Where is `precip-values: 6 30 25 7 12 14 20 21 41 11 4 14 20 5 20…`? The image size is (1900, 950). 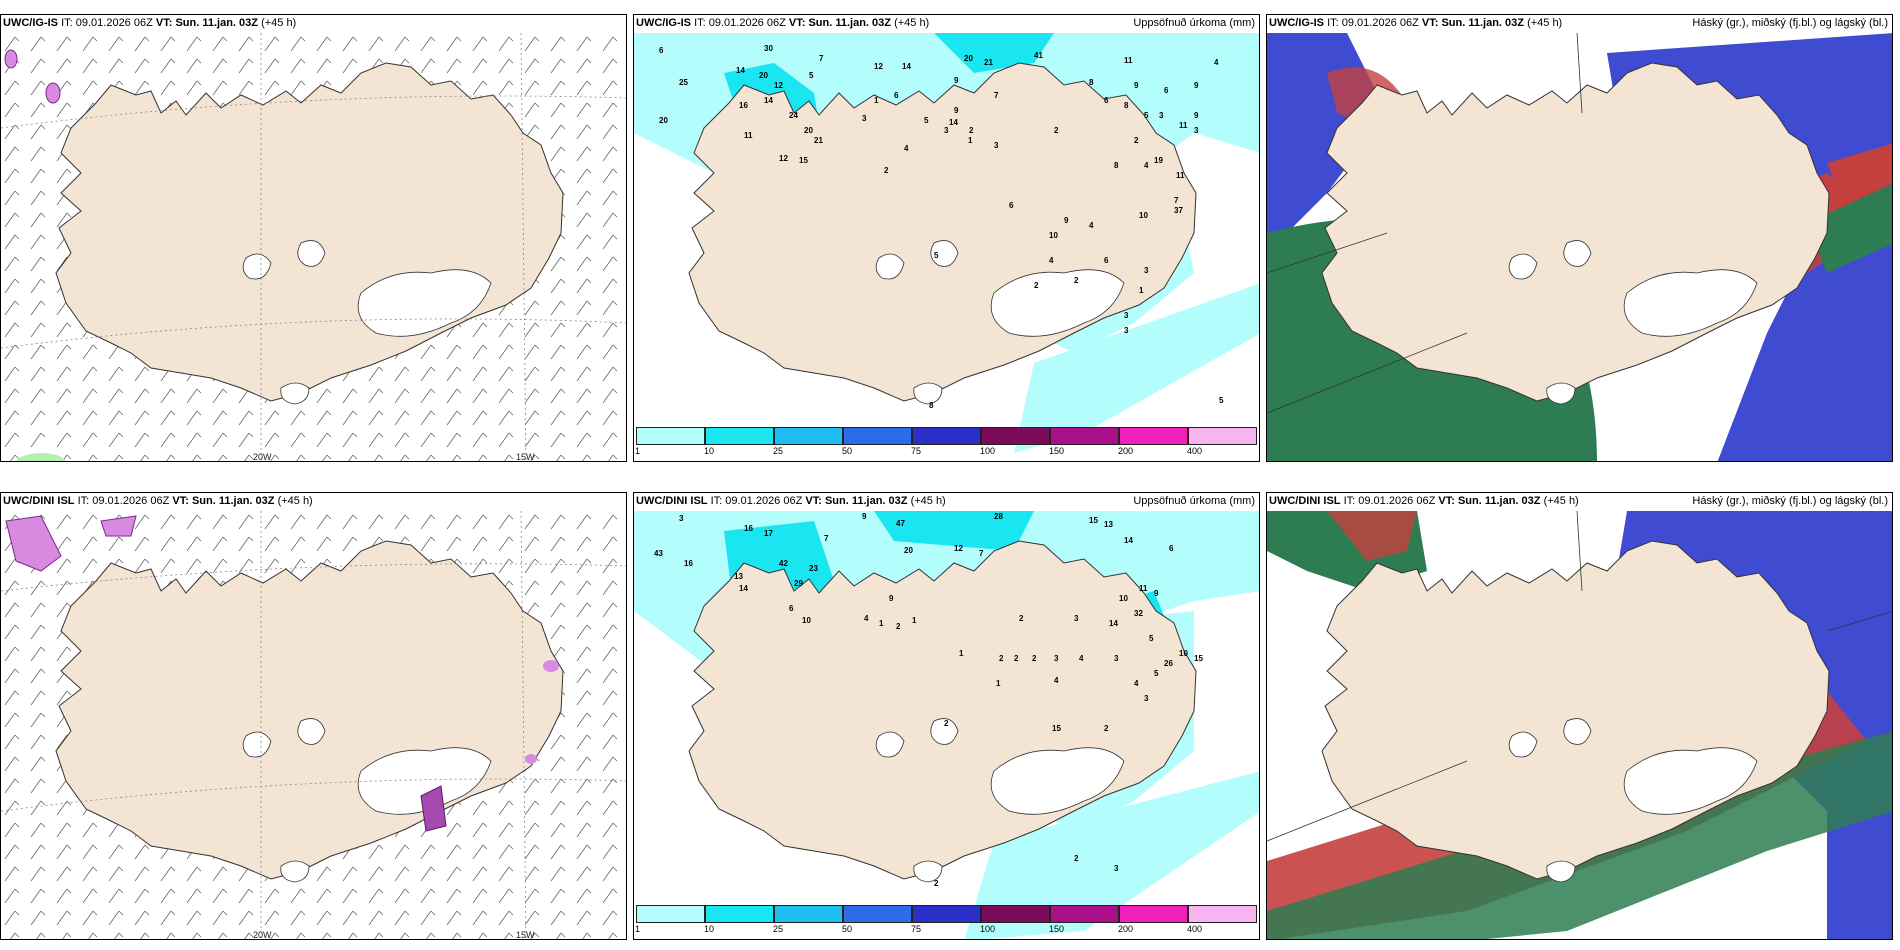 precip-values: 6 30 25 7 12 14 20 21 41 11 4 14 20 5 20… is located at coordinates (941, 227).